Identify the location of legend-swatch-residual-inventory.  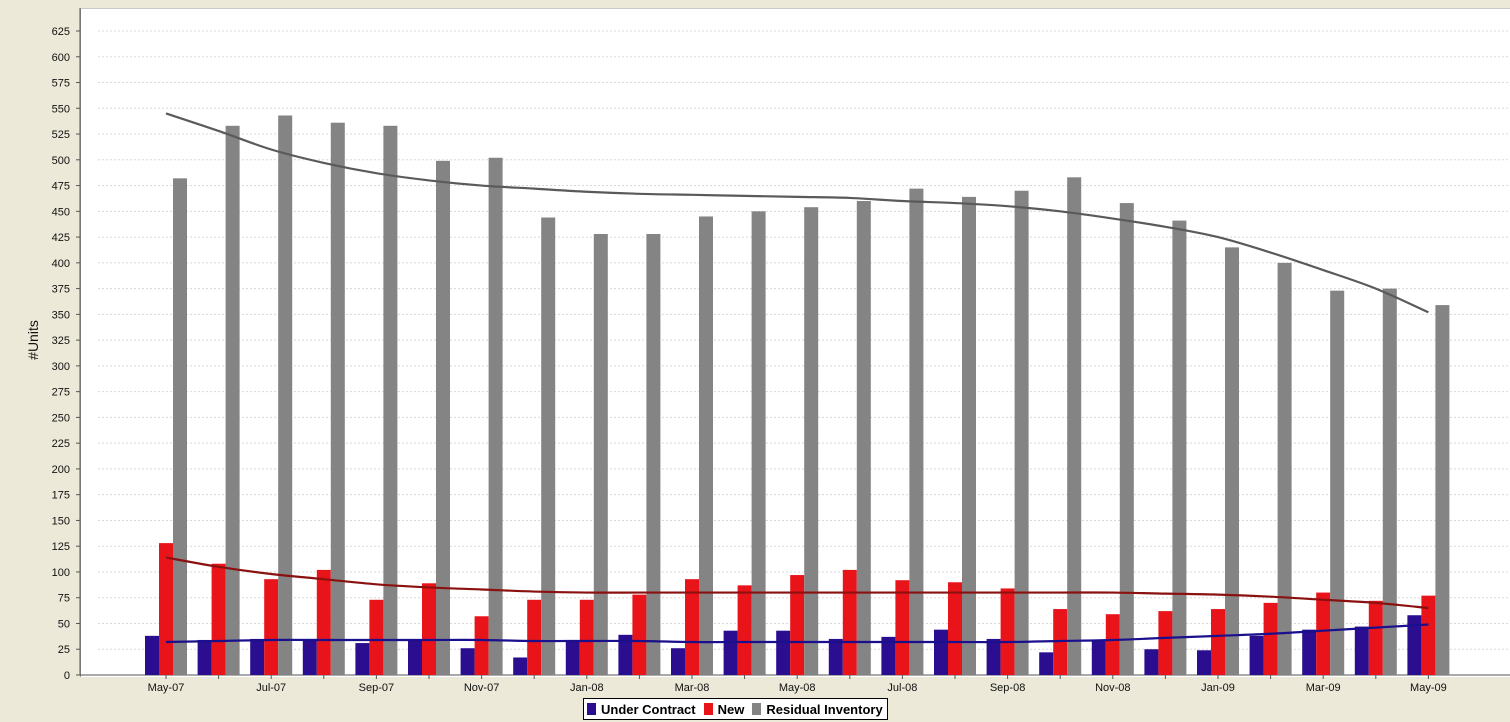
(757, 709).